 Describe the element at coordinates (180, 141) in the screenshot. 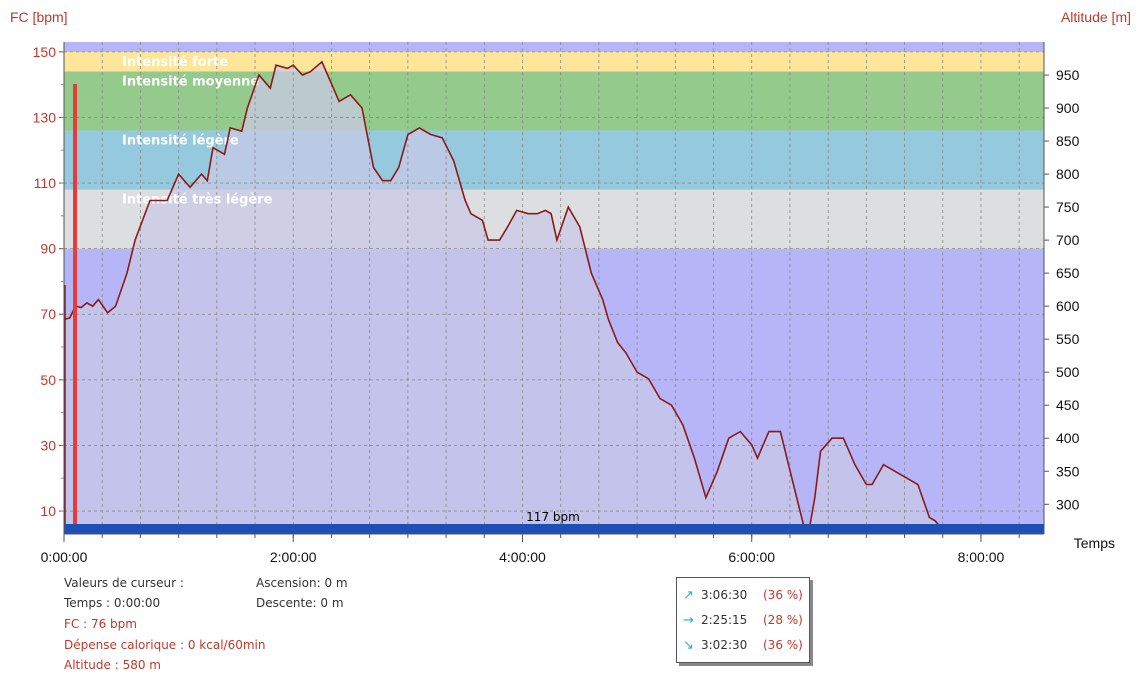

I see `zone-label-2: Intensité légère` at that location.